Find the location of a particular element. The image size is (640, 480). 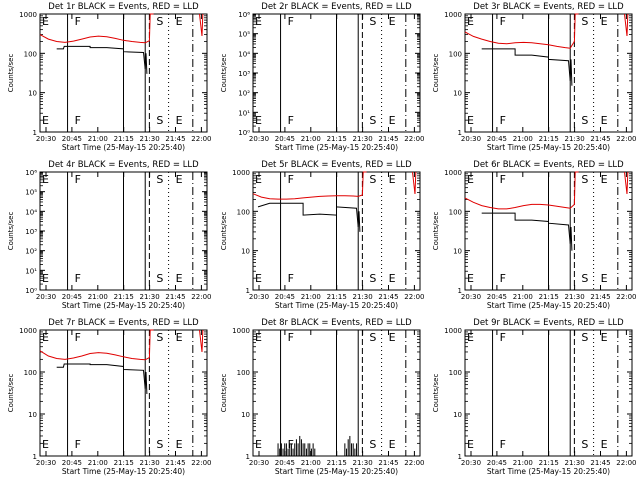

x-tick-label: 21:00 is located at coordinates (311, 463).